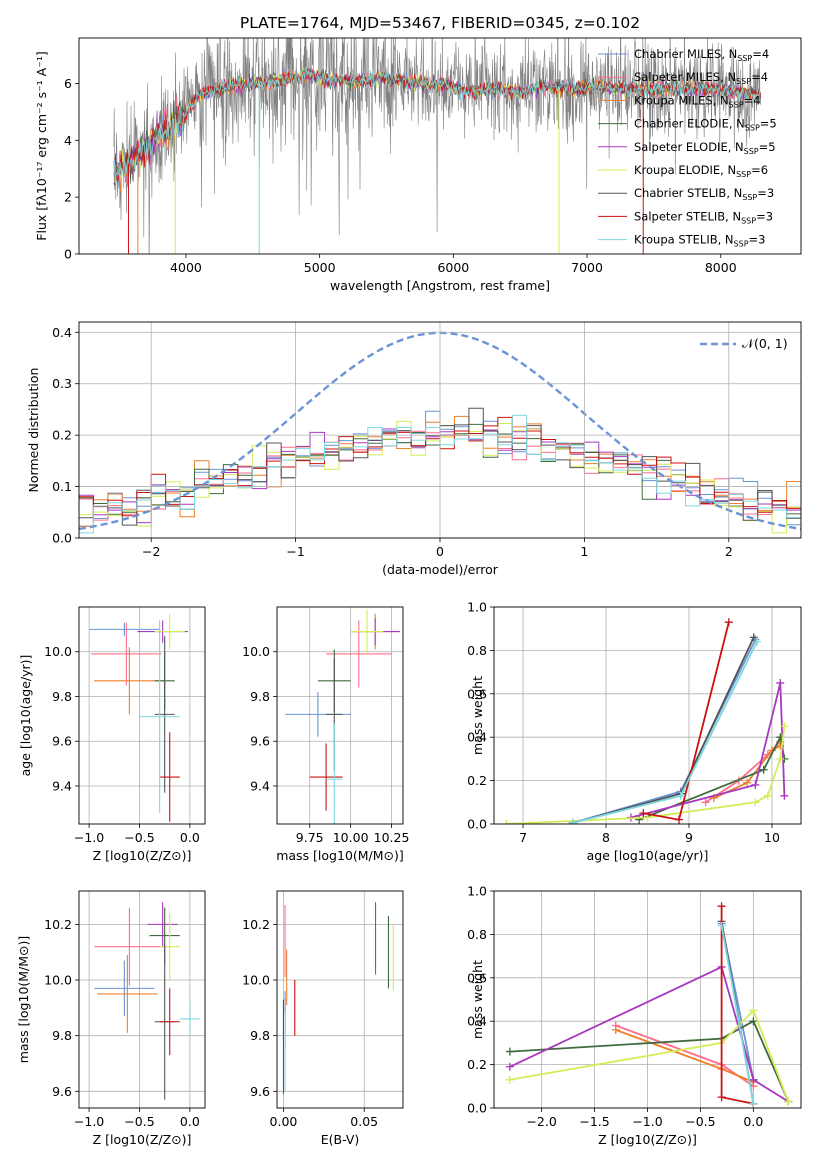 Image resolution: width=819 pixels, height=1170 pixels. I want to click on x-tick-label: −1, so click(295, 551).